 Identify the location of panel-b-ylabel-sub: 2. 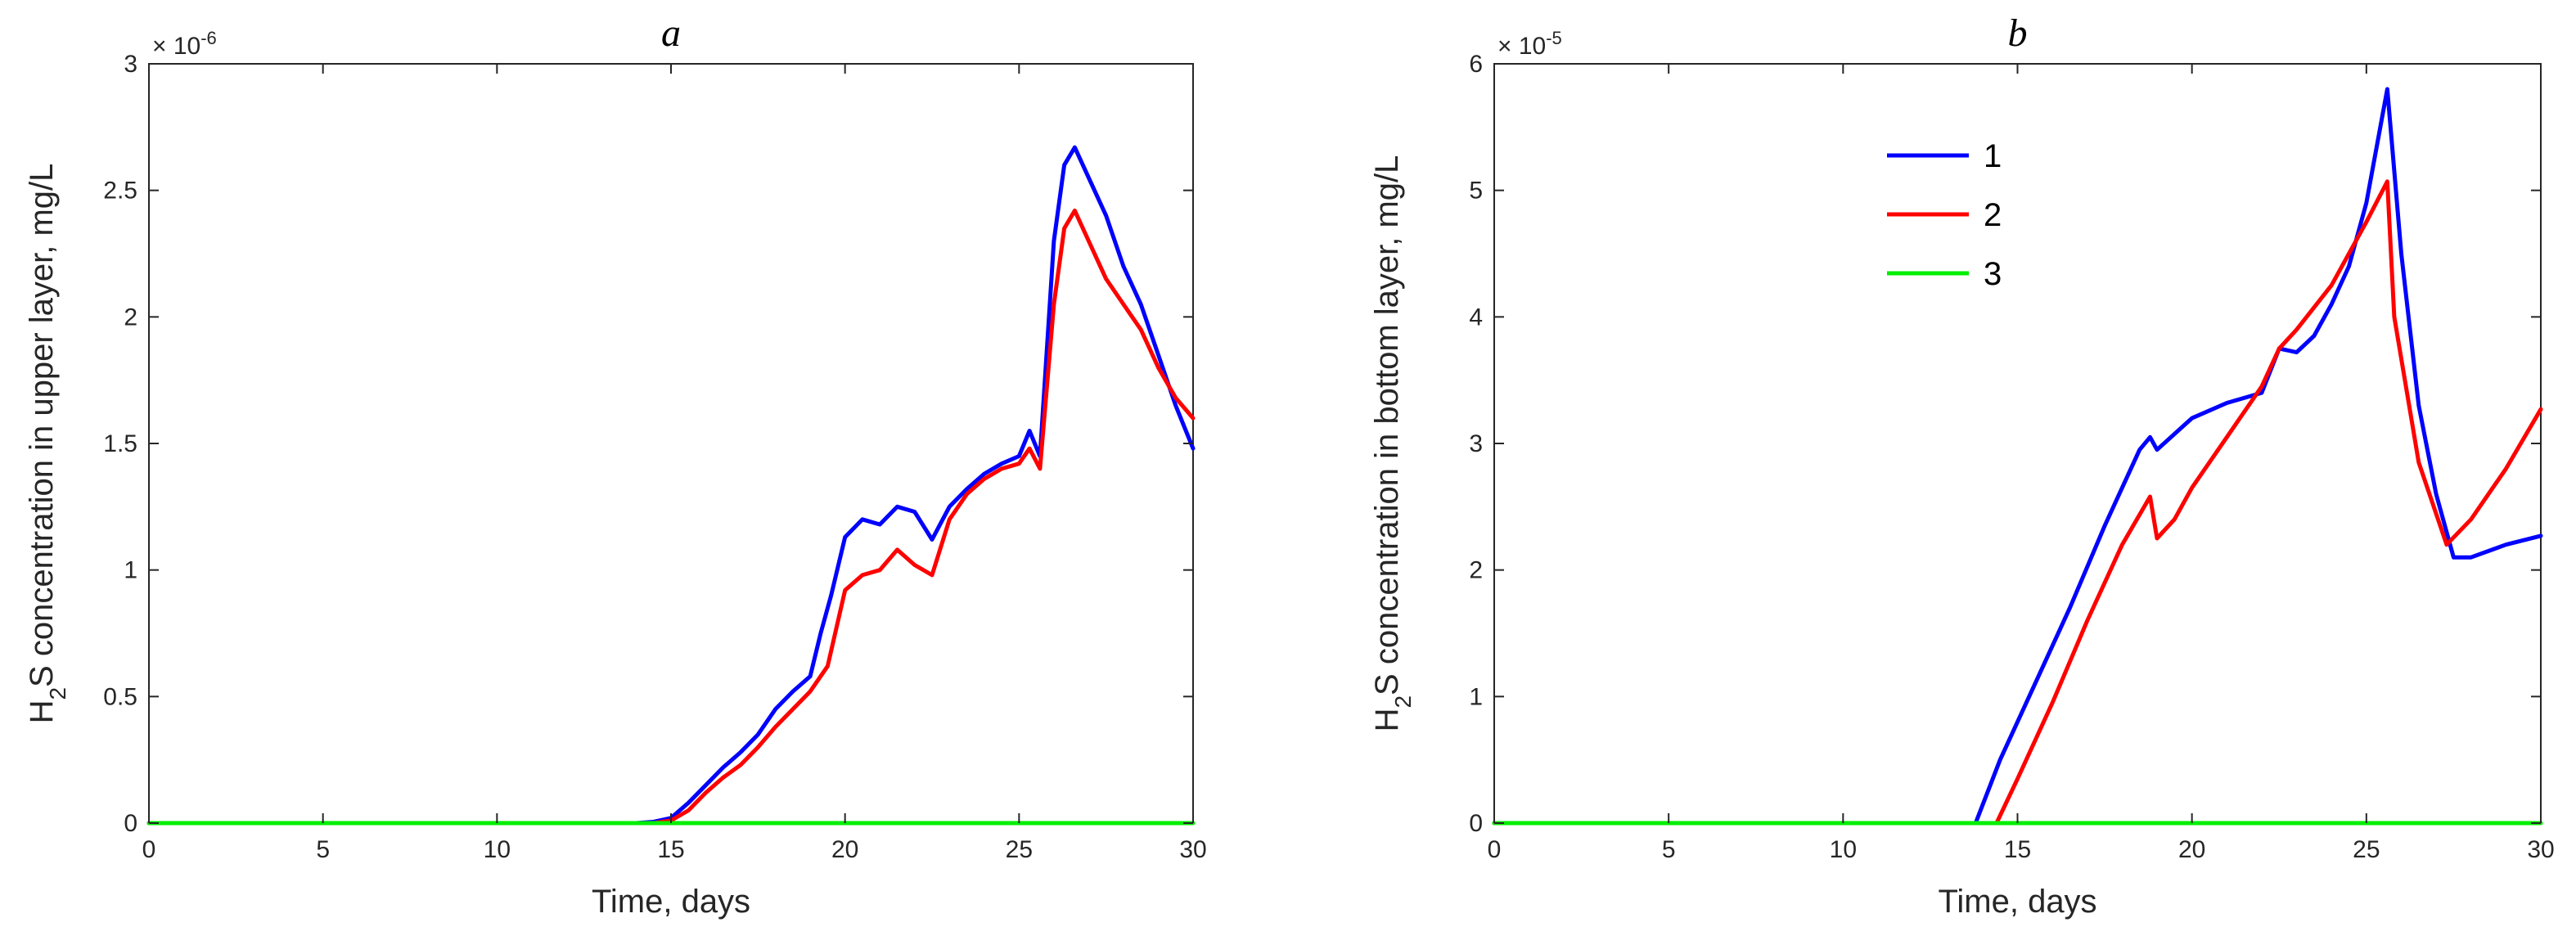
(1403, 702).